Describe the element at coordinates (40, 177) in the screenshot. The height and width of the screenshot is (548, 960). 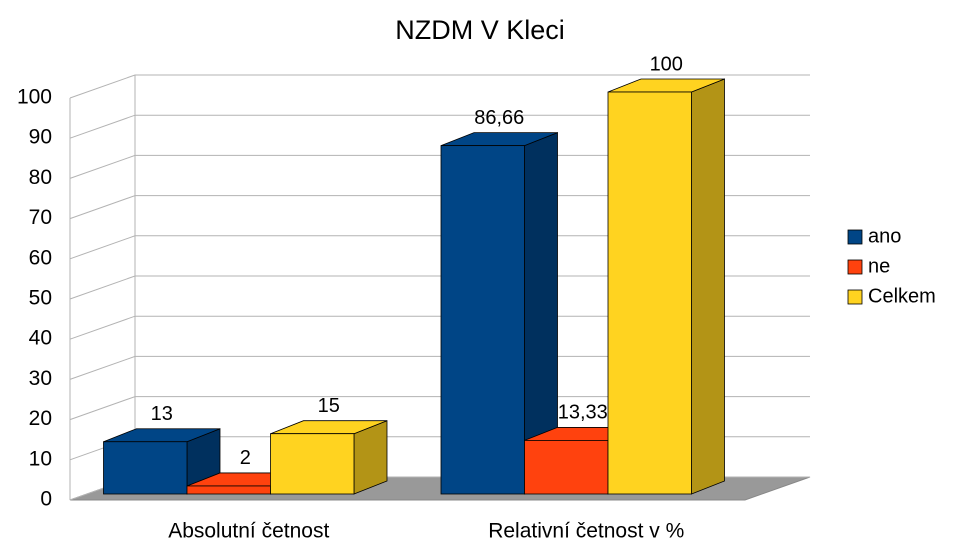
I see `y-tick-label: 80` at that location.